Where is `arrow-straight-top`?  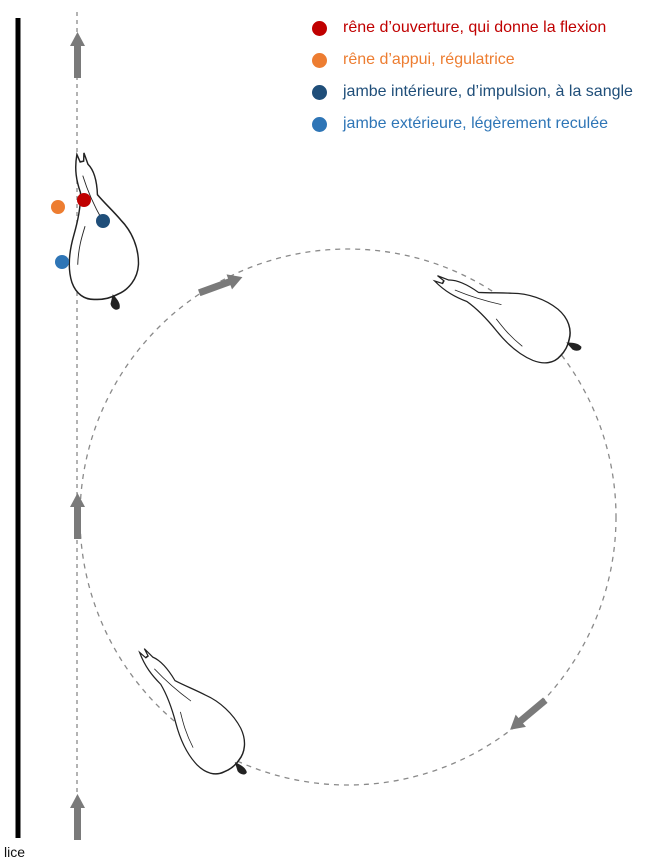
arrow-straight-top is located at coordinates (77, 55).